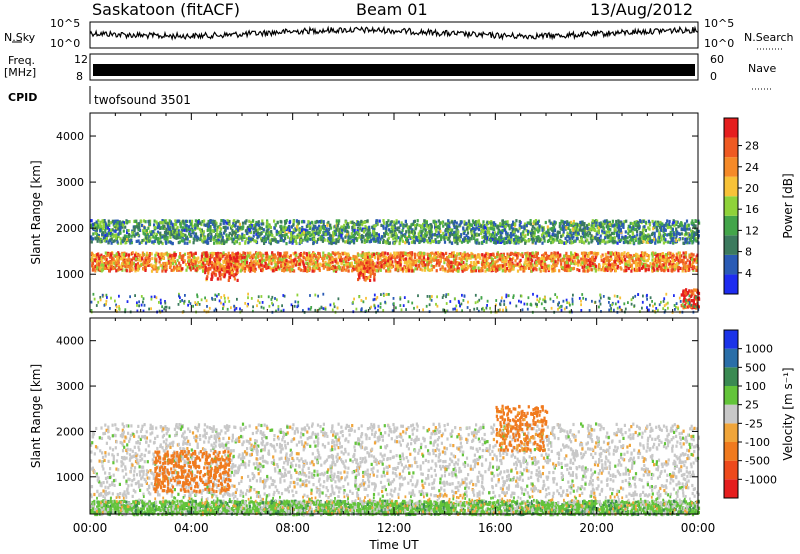  Describe the element at coordinates (81, 59) in the screenshot. I see `freq-tick-top: 12` at that location.